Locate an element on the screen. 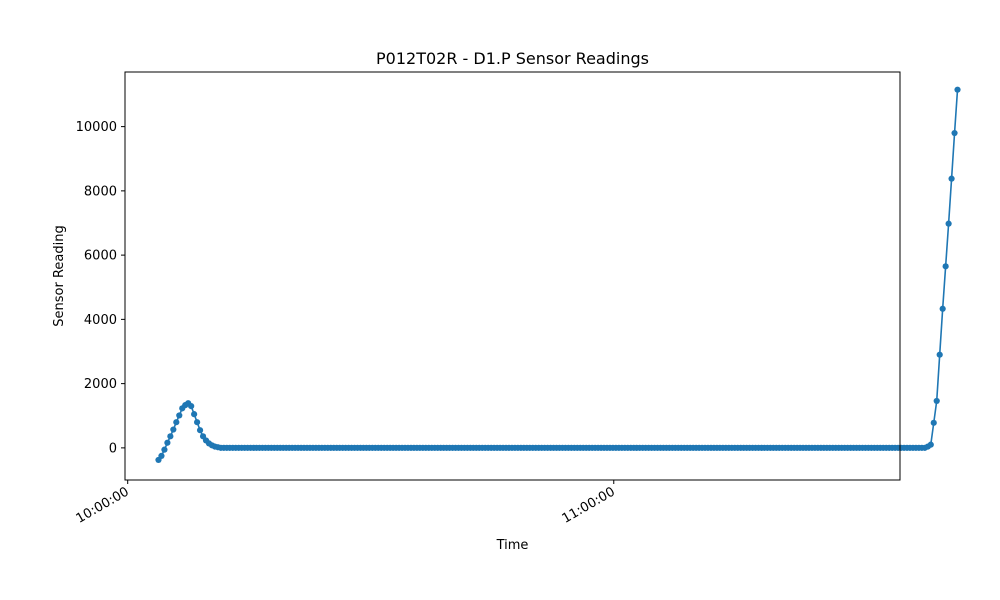 The height and width of the screenshot is (600, 1000). chart-title: P012T02R - D1.P Sensor Readings is located at coordinates (512, 58).